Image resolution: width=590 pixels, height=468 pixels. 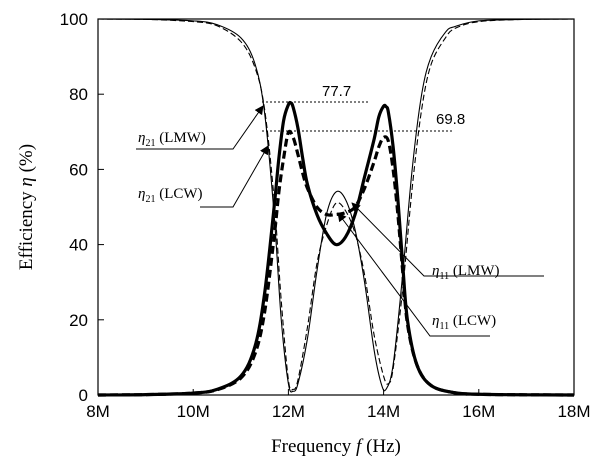 I want to click on label-eta21-lcw: η21 (LCW), so click(x=170, y=195).